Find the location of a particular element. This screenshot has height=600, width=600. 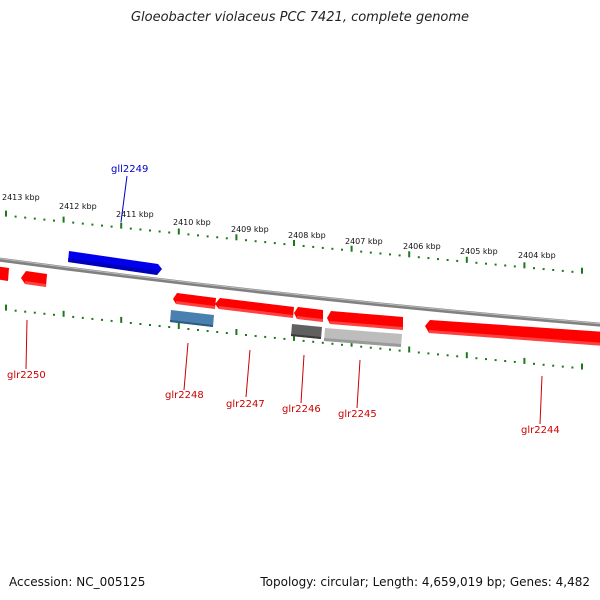

gene-label-gll2249: gll2249 is located at coordinates (129, 169).